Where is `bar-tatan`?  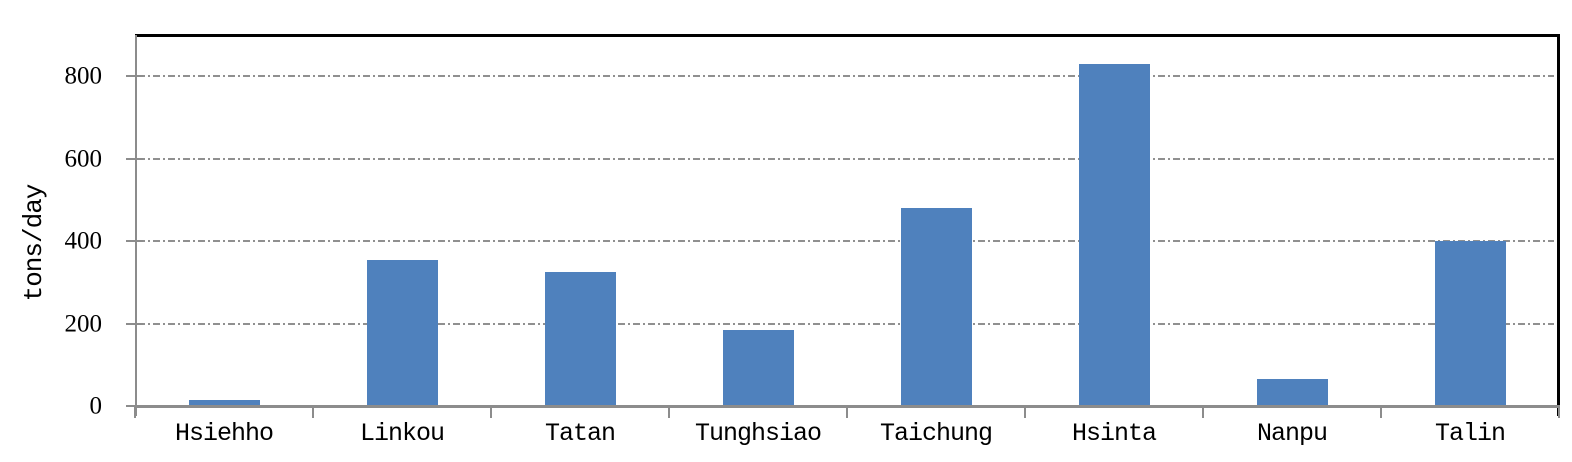
bar-tatan is located at coordinates (580, 339).